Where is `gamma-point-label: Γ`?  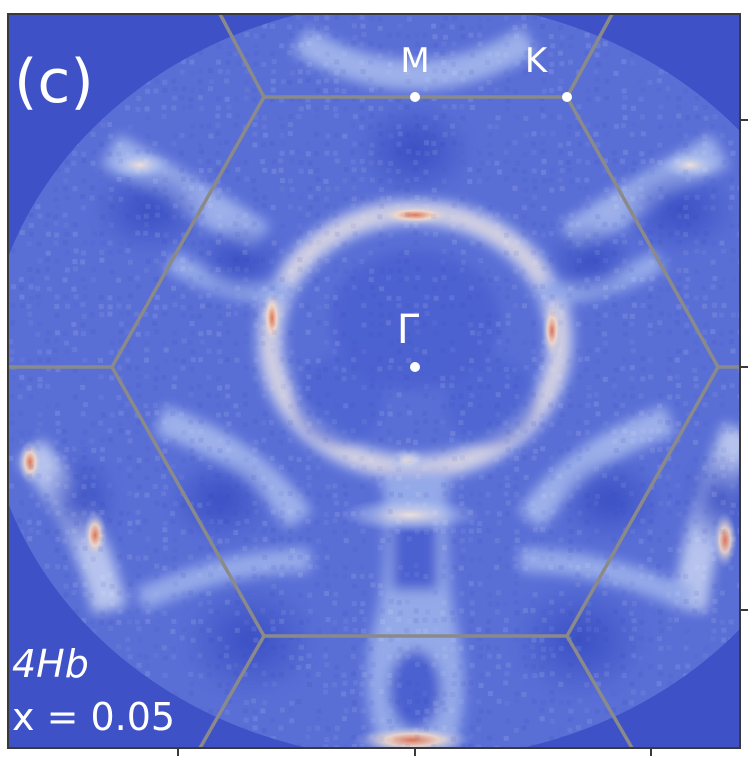
gamma-point-label: Γ is located at coordinates (408, 330).